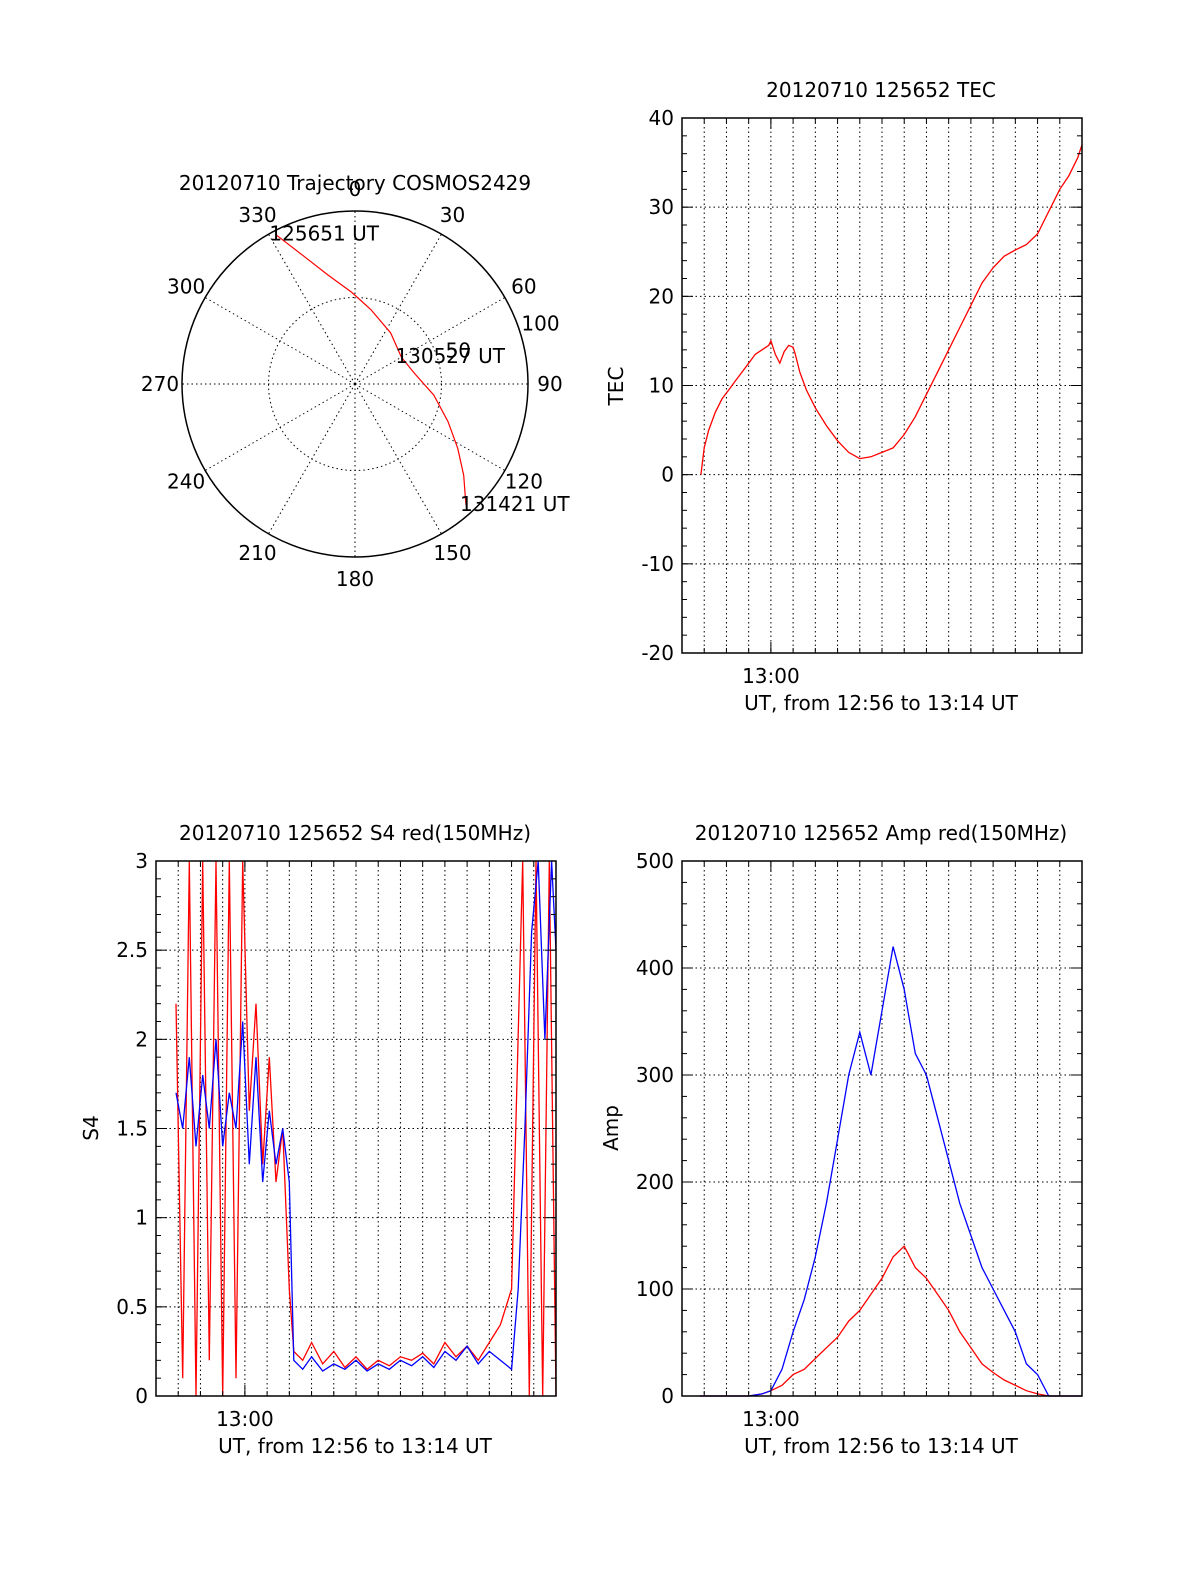  Describe the element at coordinates (657, 564) in the screenshot. I see `y-tick-label: -10` at that location.